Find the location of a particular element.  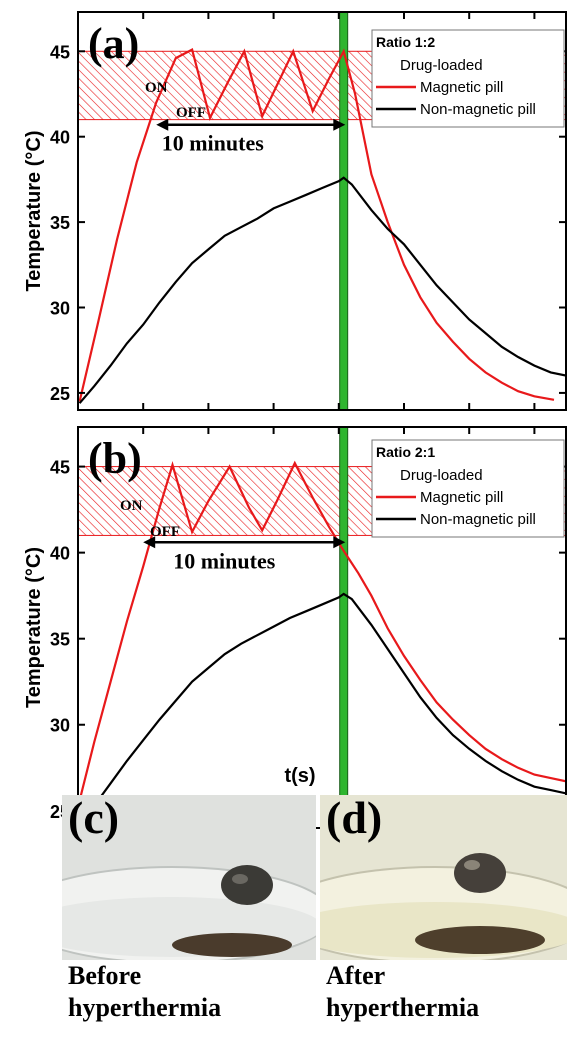

petri-dish-before-image is located at coordinates (189, 927).